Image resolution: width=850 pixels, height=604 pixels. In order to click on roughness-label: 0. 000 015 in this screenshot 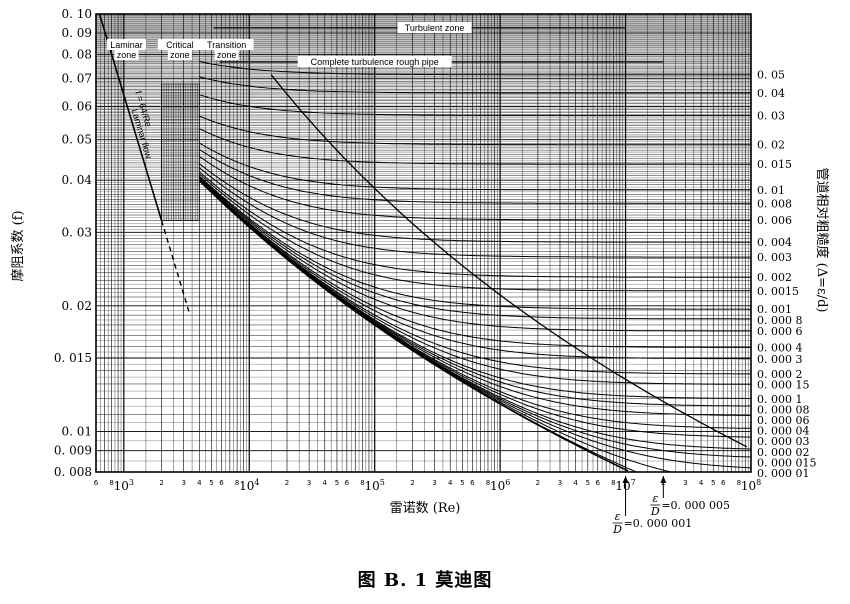, I will do `click(786, 462)`.